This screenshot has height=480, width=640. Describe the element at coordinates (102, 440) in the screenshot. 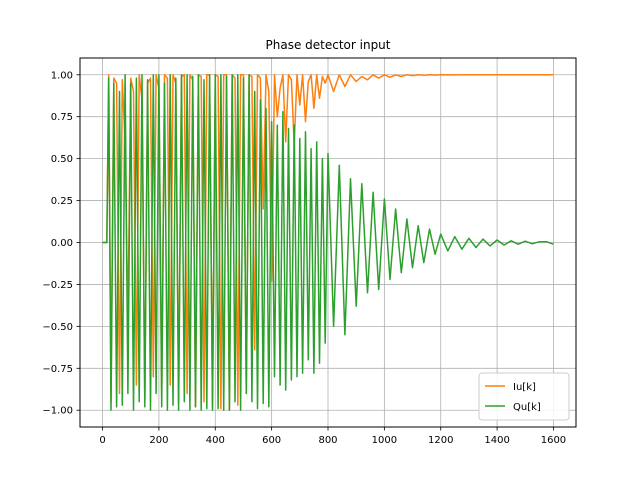

I see `x-tick-label: 0` at that location.